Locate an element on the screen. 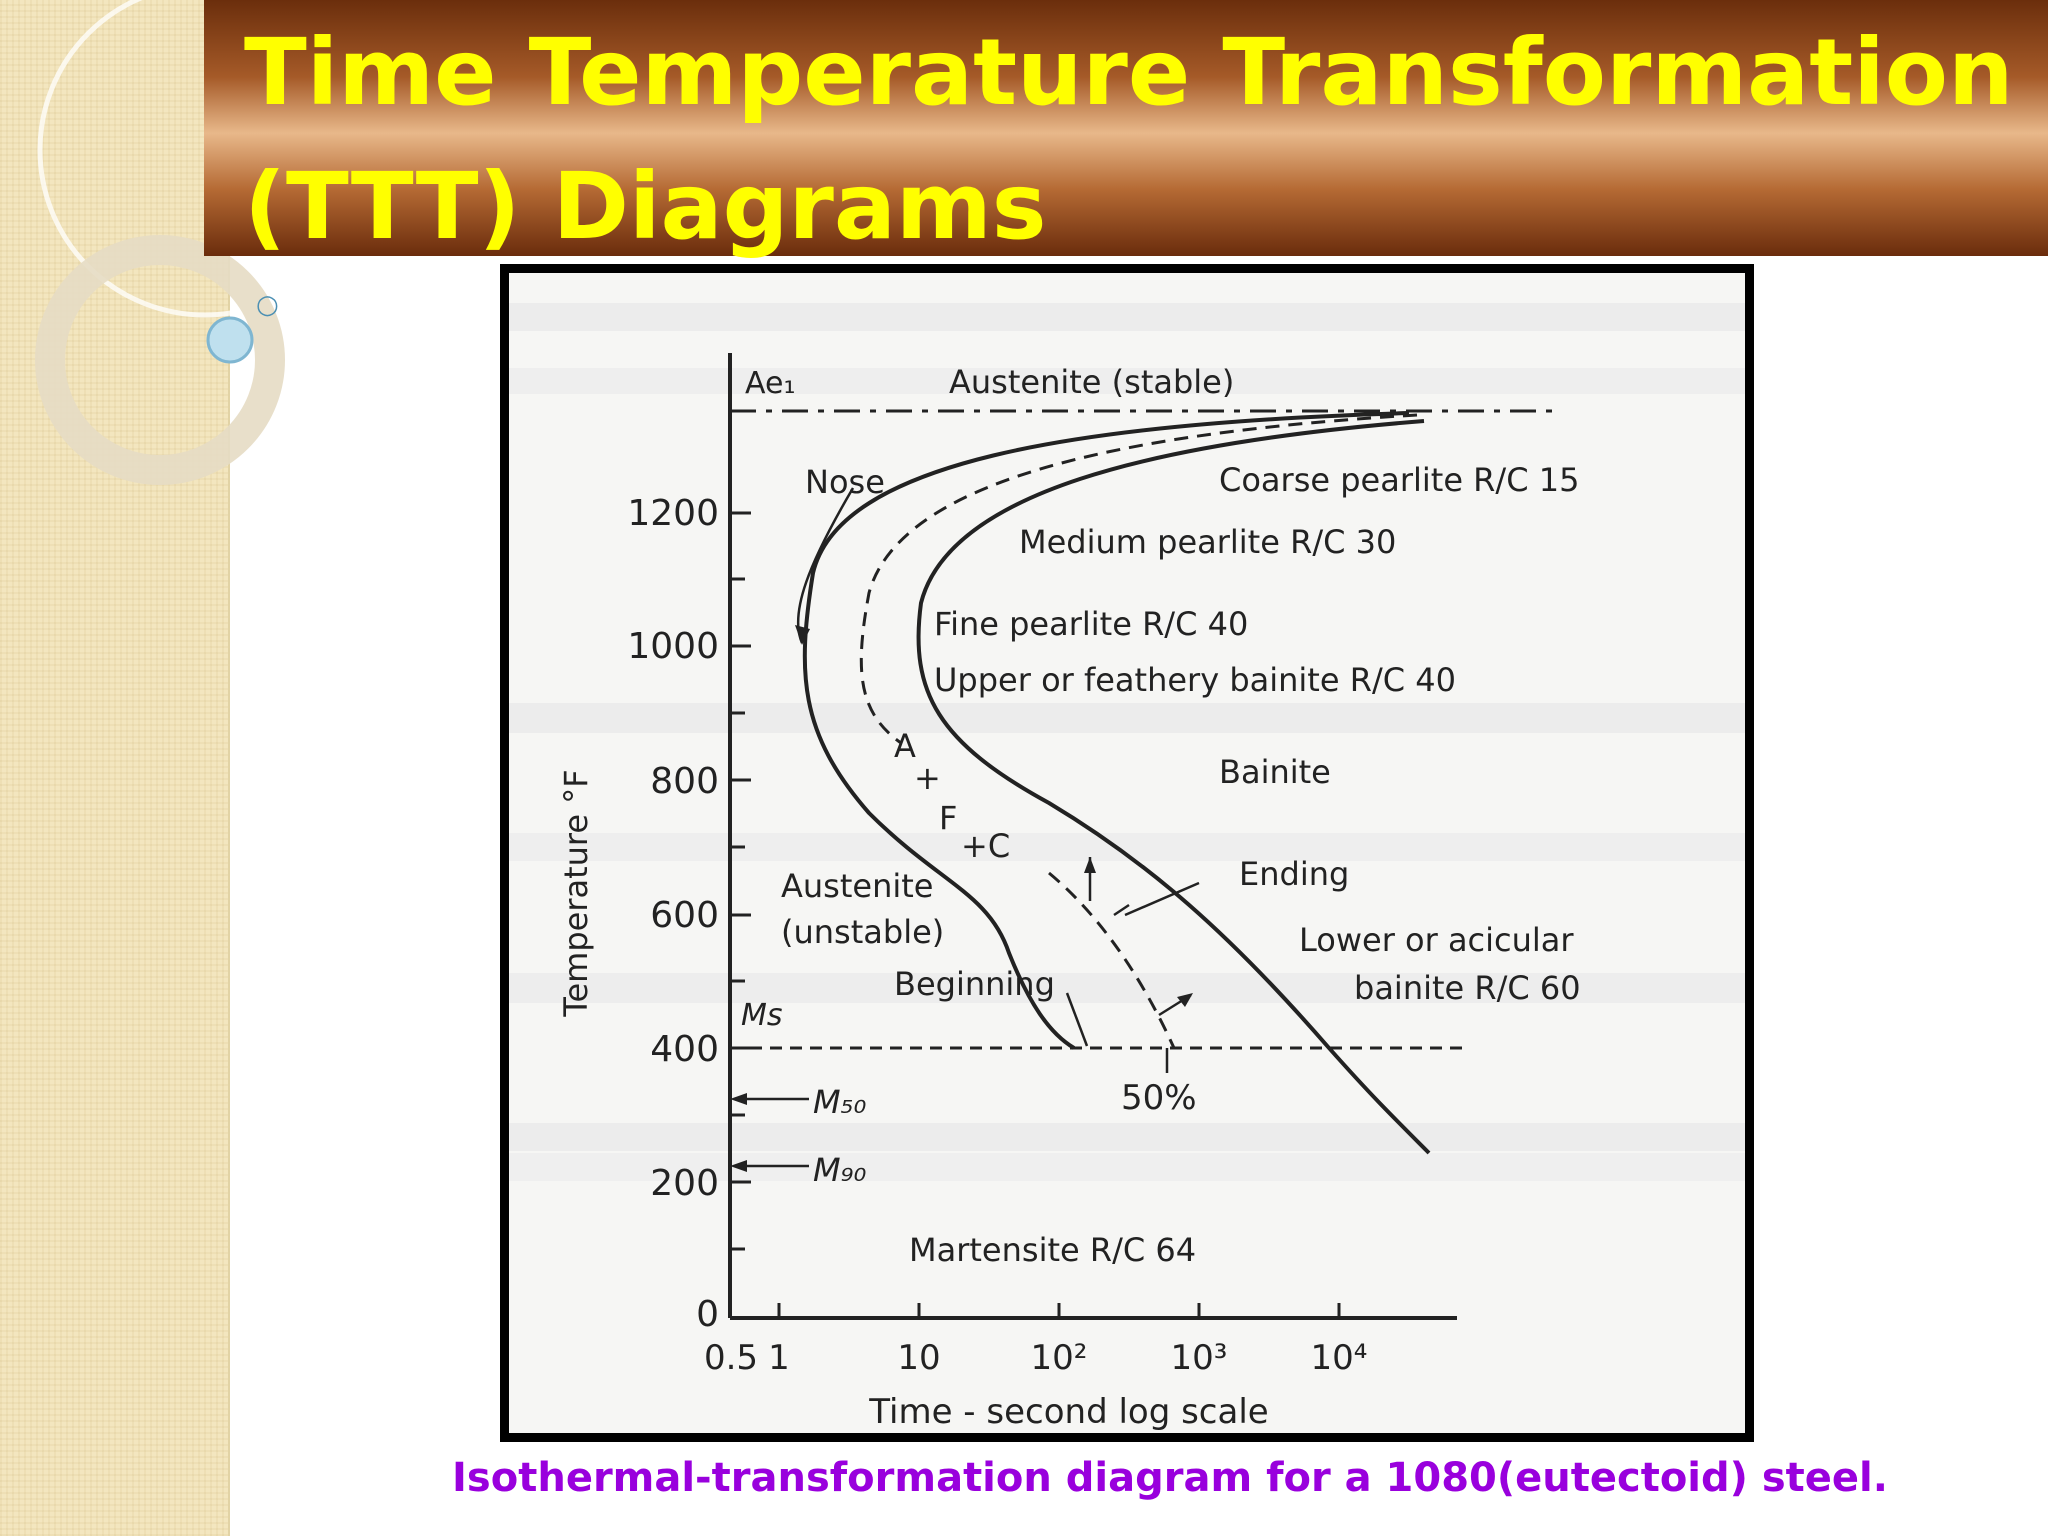 The height and width of the screenshot is (1536, 2048). decorative-rings is located at coordinates (167, 242).